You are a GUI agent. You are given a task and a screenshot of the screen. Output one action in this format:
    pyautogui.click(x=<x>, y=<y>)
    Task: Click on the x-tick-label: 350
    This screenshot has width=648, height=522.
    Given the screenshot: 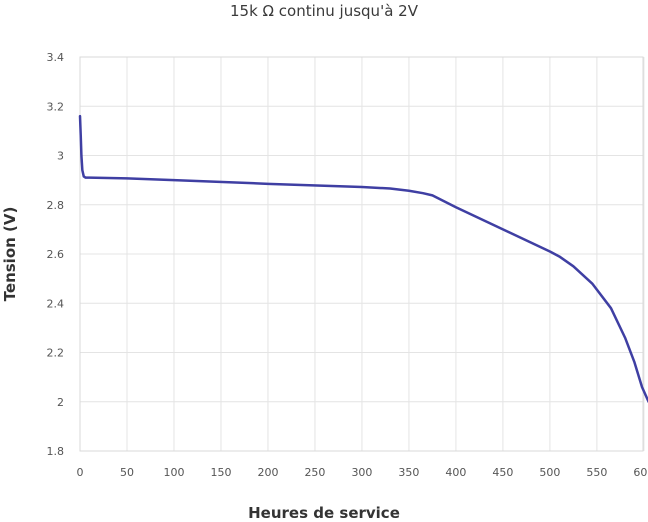 What is the action you would take?
    pyautogui.click(x=408, y=472)
    